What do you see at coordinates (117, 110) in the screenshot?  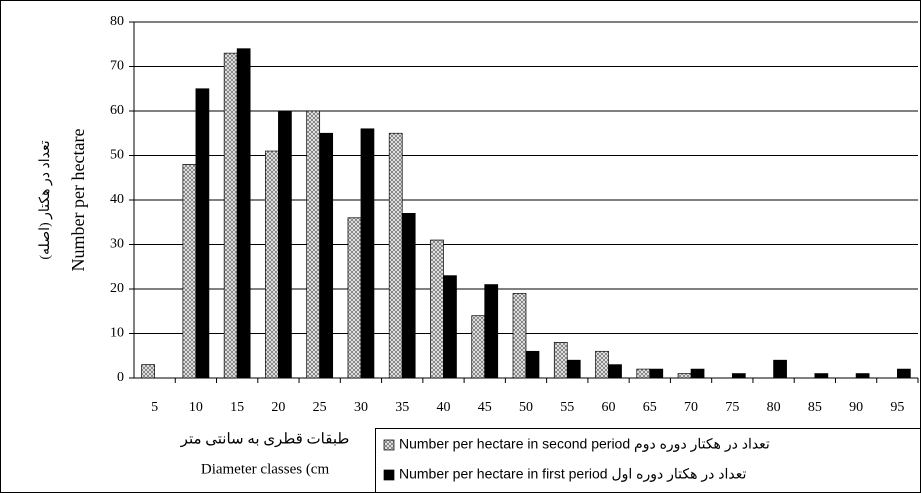 I see `y-tick-label: 60` at bounding box center [117, 110].